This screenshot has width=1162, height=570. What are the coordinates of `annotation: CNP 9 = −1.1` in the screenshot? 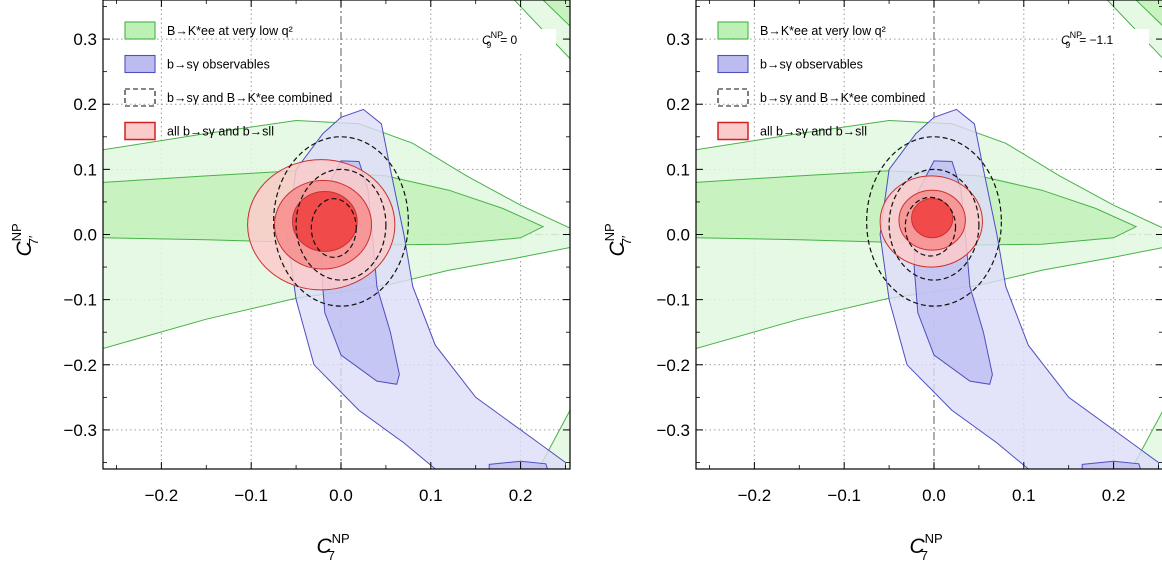 It's located at (1087, 40).